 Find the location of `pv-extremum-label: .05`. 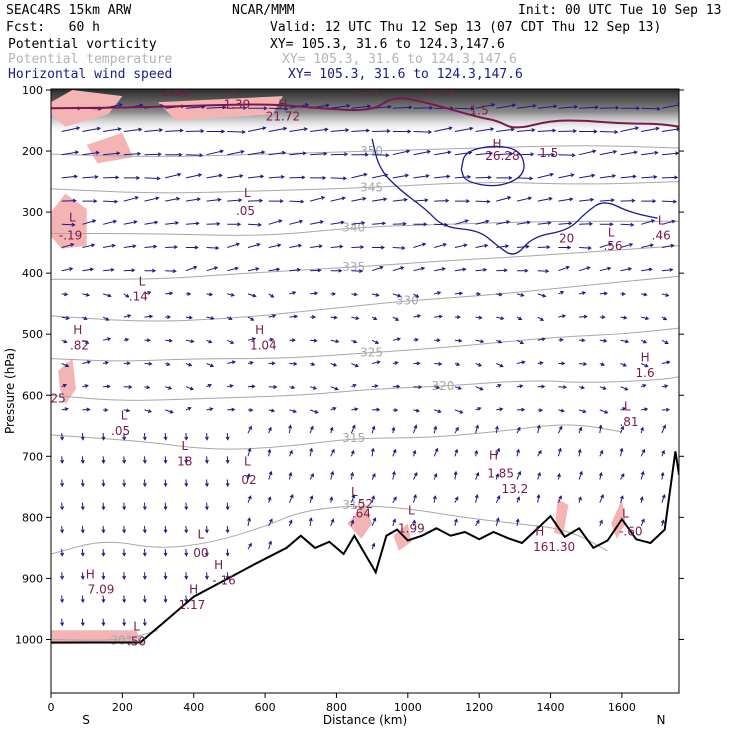

pv-extremum-label: .05 is located at coordinates (245, 211).